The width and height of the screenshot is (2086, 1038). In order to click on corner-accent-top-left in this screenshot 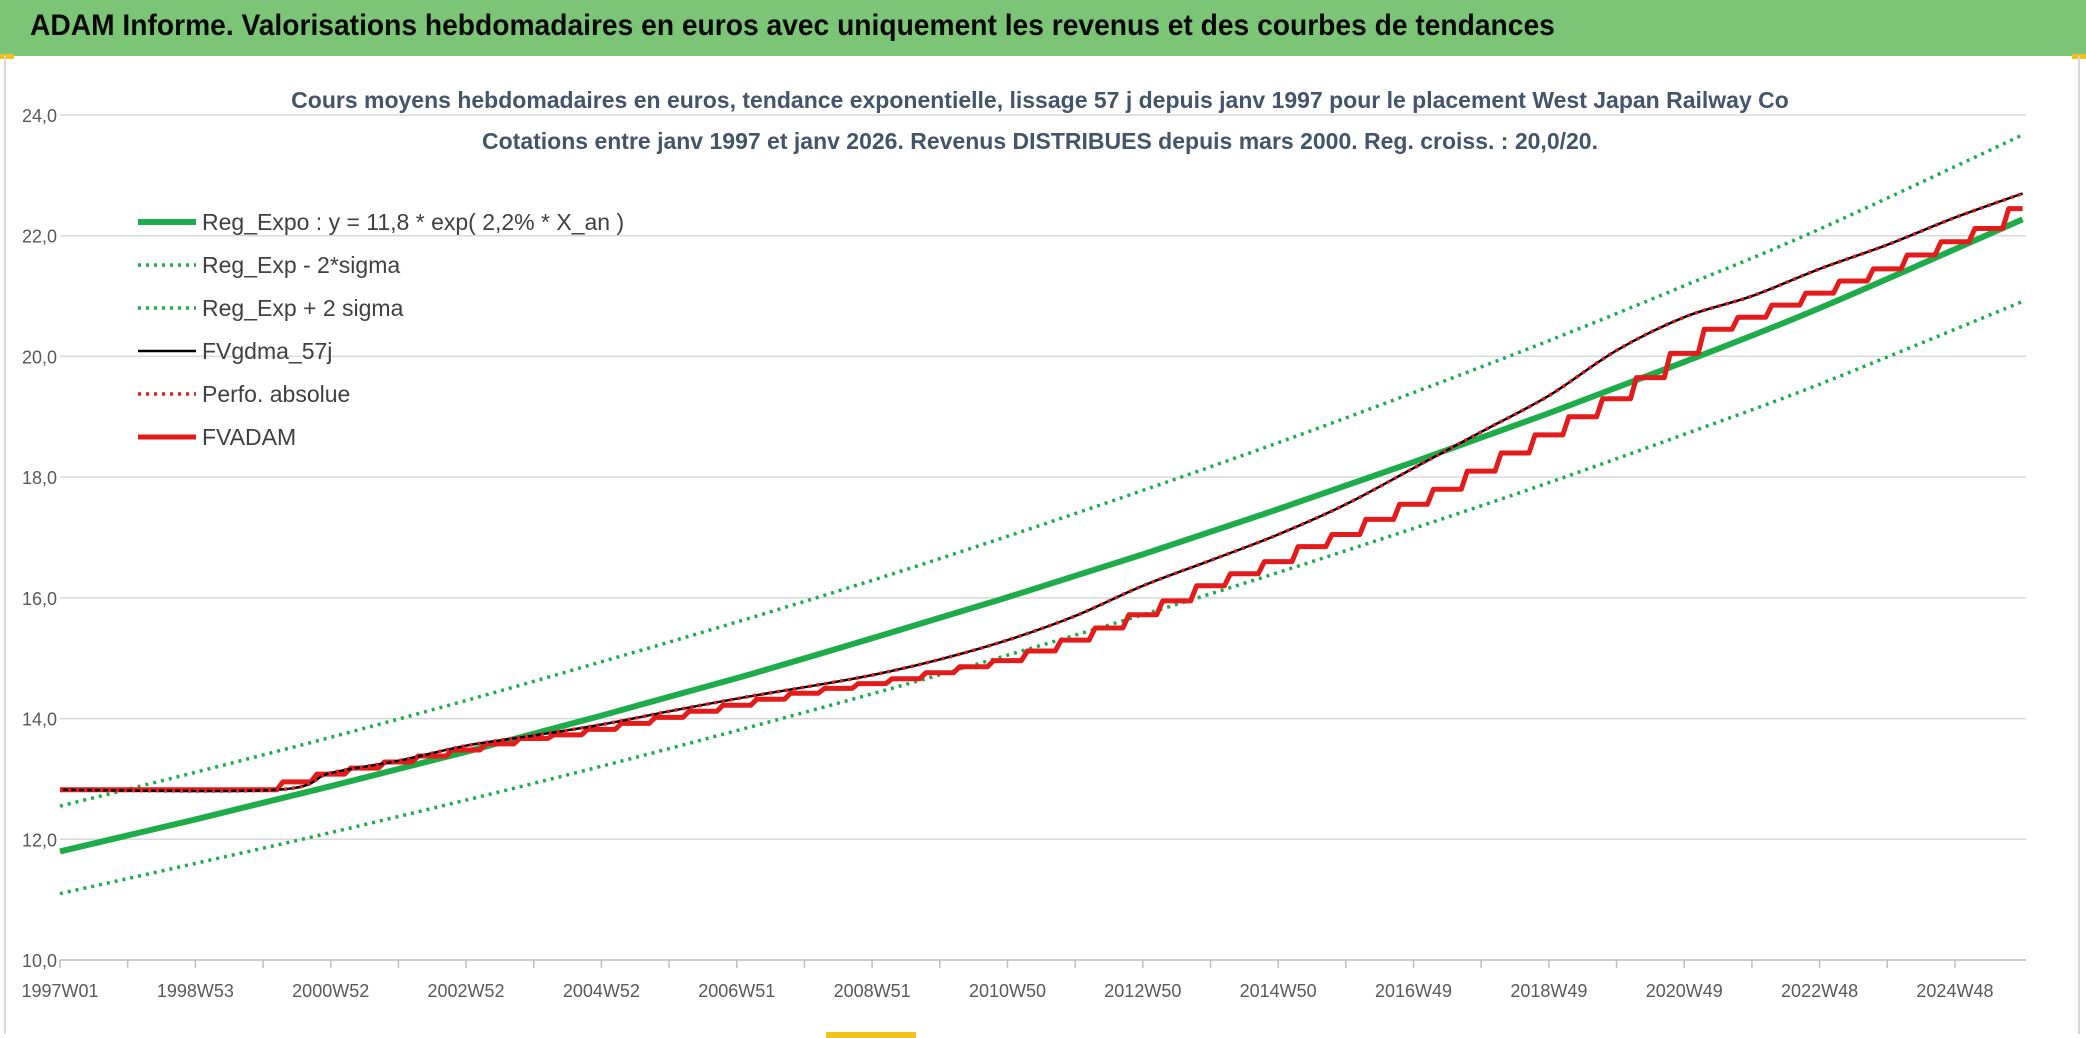, I will do `click(7, 56)`.